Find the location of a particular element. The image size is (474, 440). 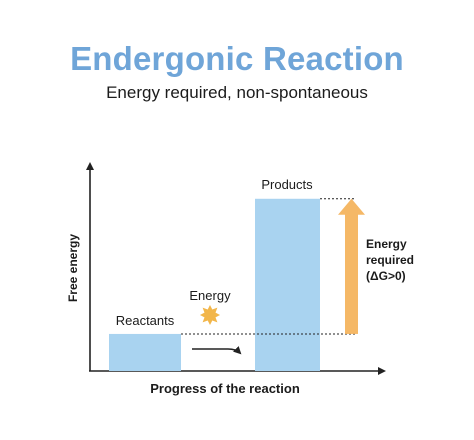

diagram-subtitle: Energy required, non-spontaneous is located at coordinates (237, 92).